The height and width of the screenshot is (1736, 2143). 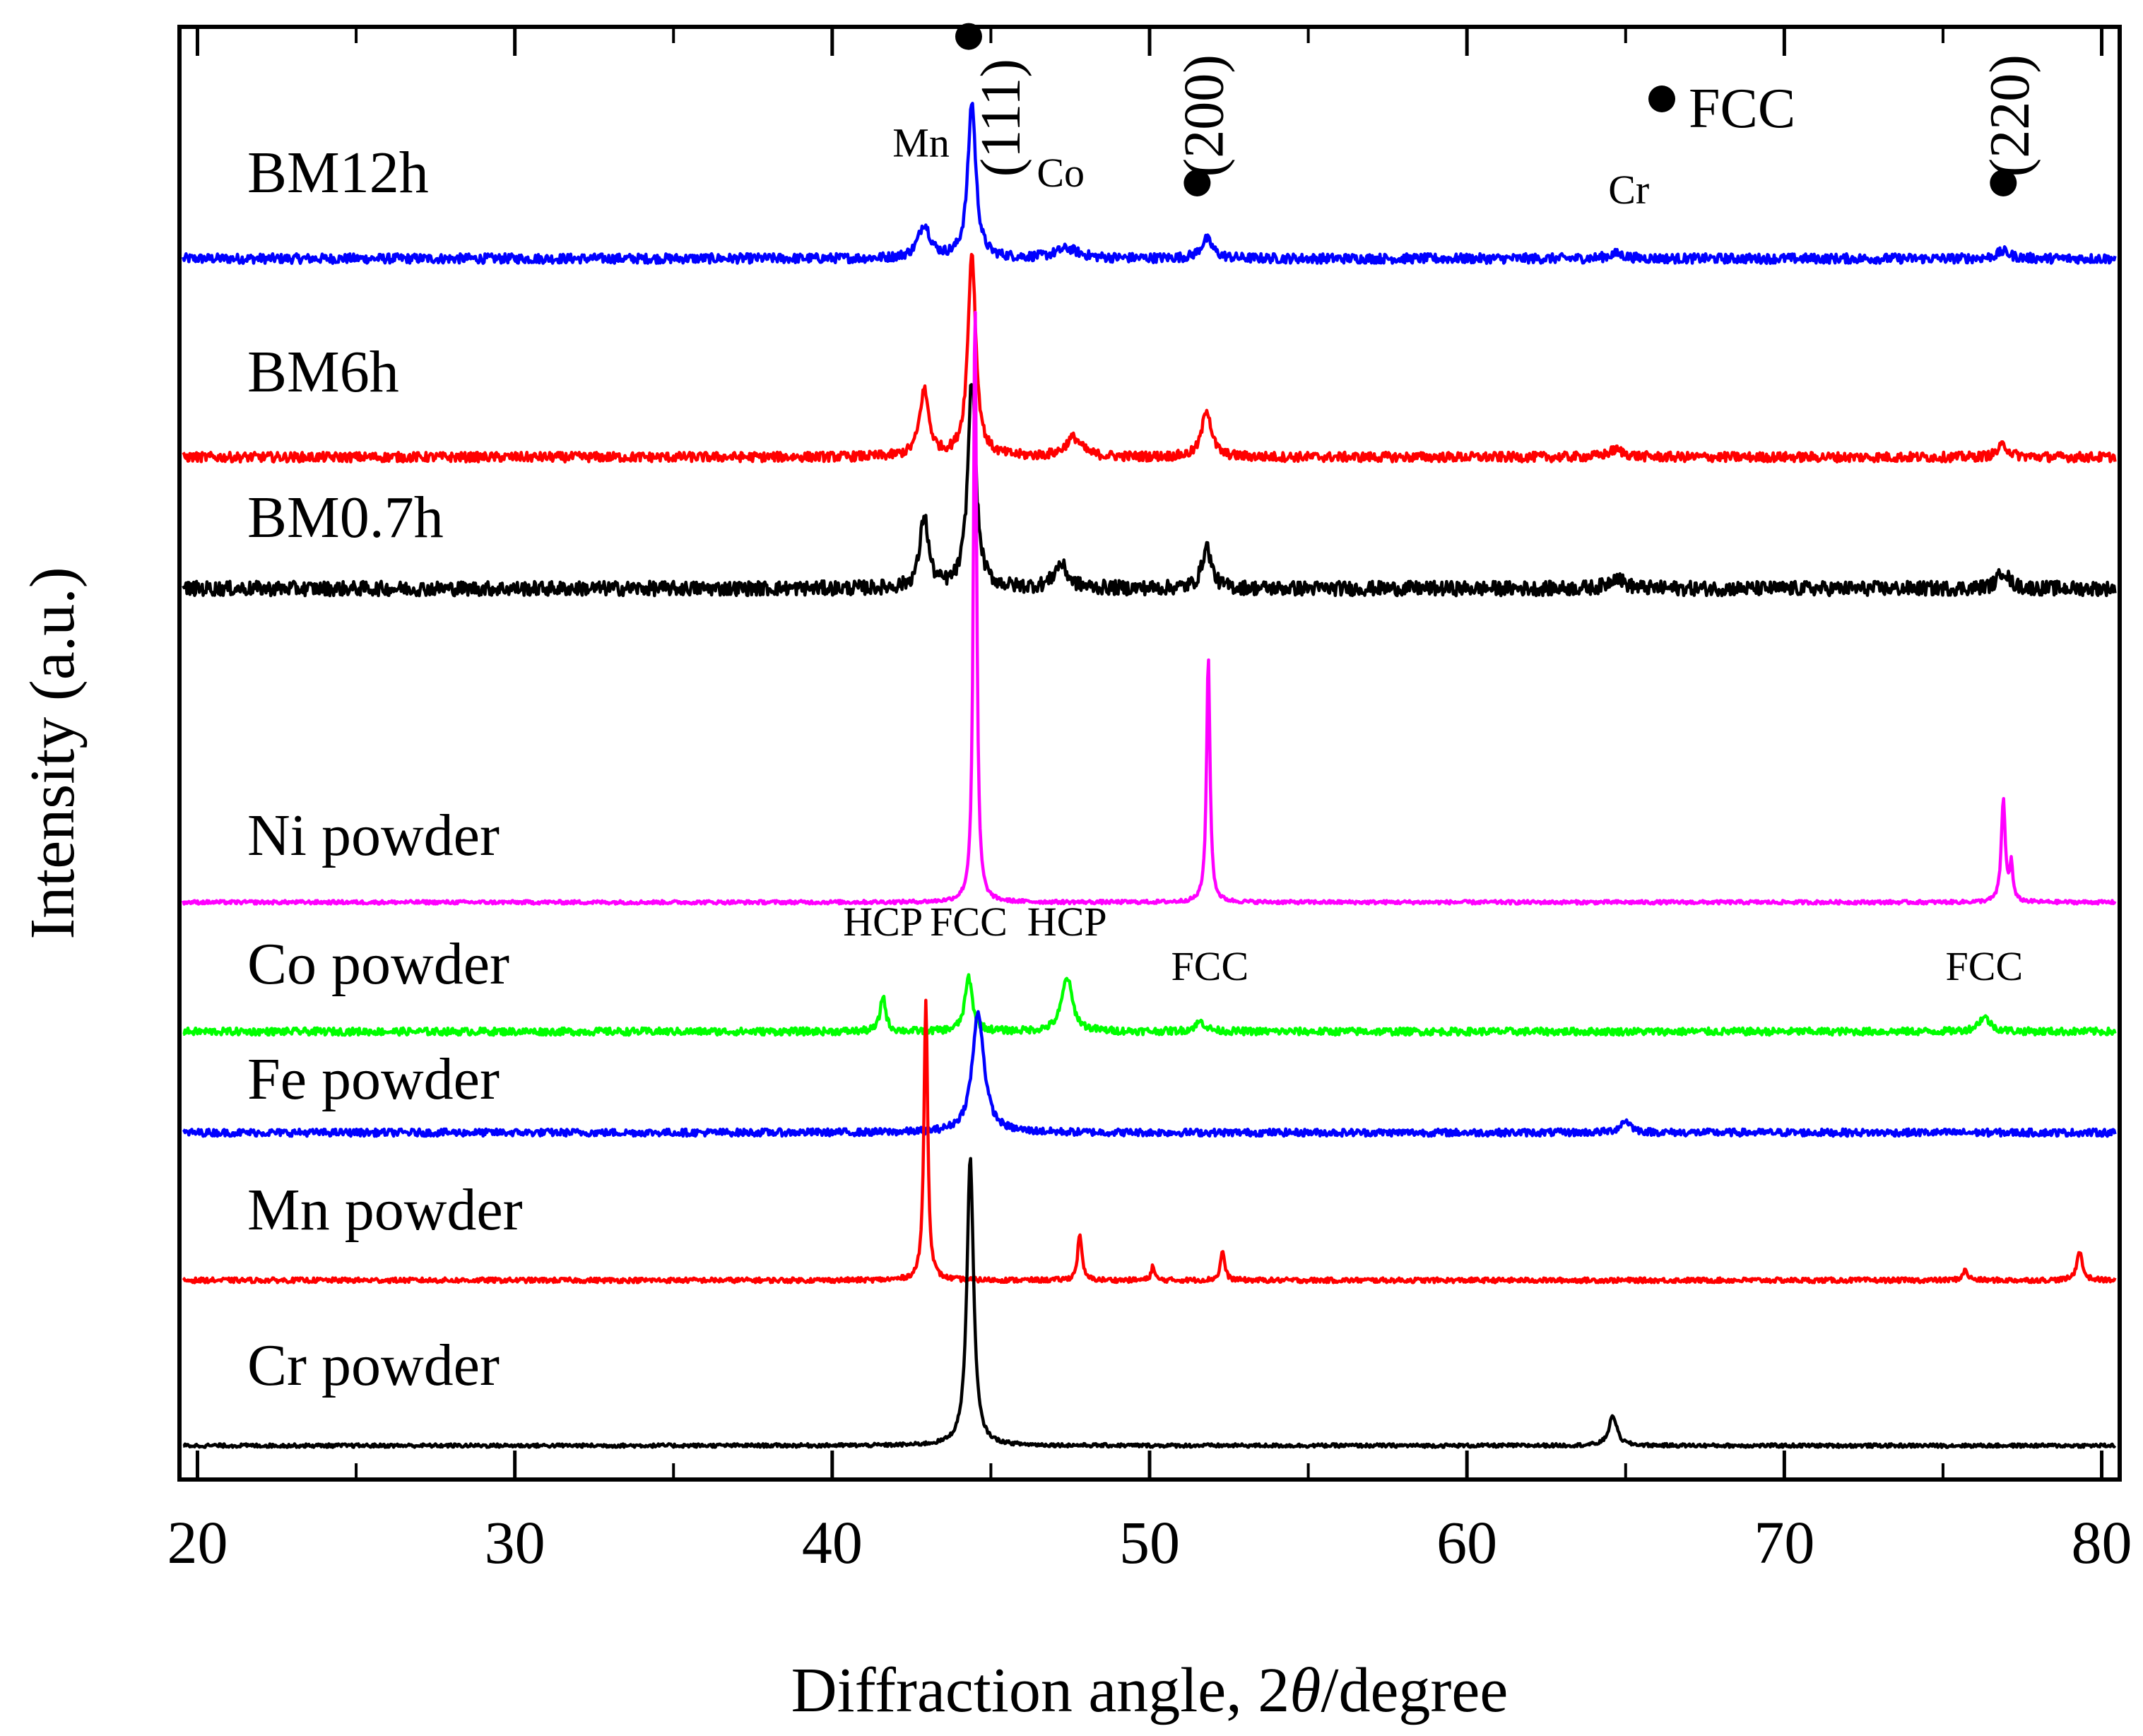 What do you see at coordinates (1628, 190) in the screenshot?
I see `peak-label-bm12h-2: Cr` at bounding box center [1628, 190].